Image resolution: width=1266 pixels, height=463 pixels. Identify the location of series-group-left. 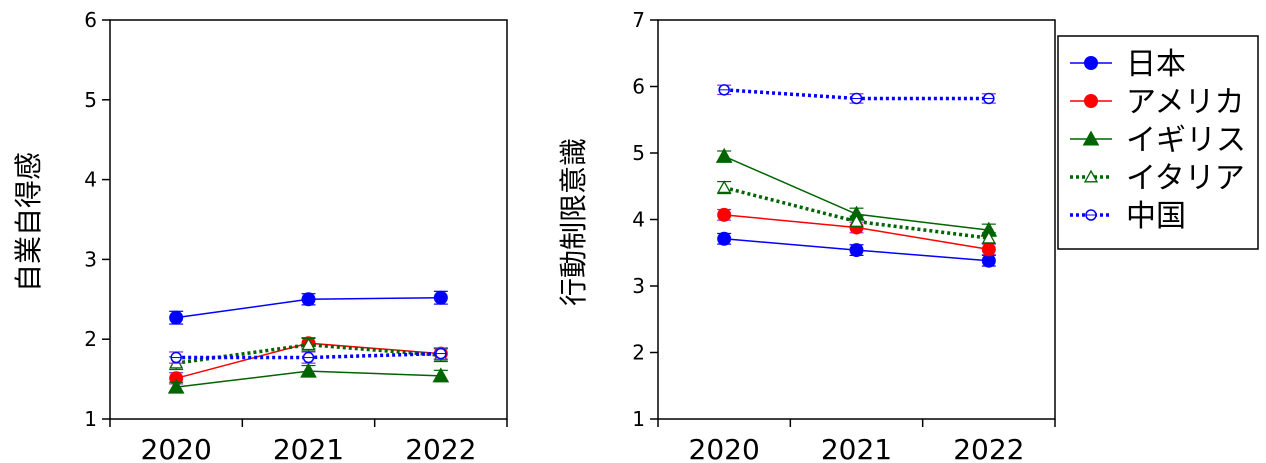
(308, 342).